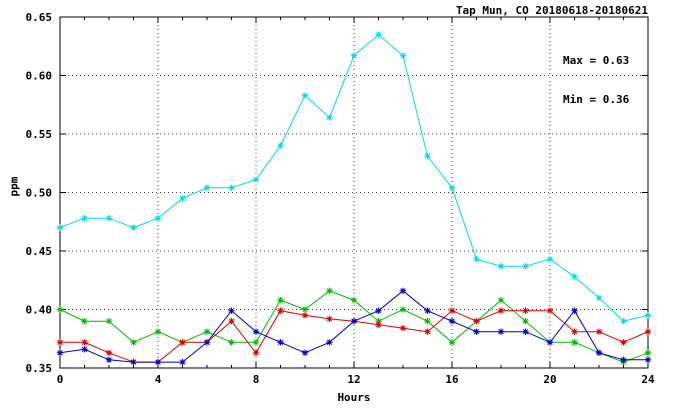 This screenshot has height=409, width=674. I want to click on x-tick-label: 0, so click(60, 379).